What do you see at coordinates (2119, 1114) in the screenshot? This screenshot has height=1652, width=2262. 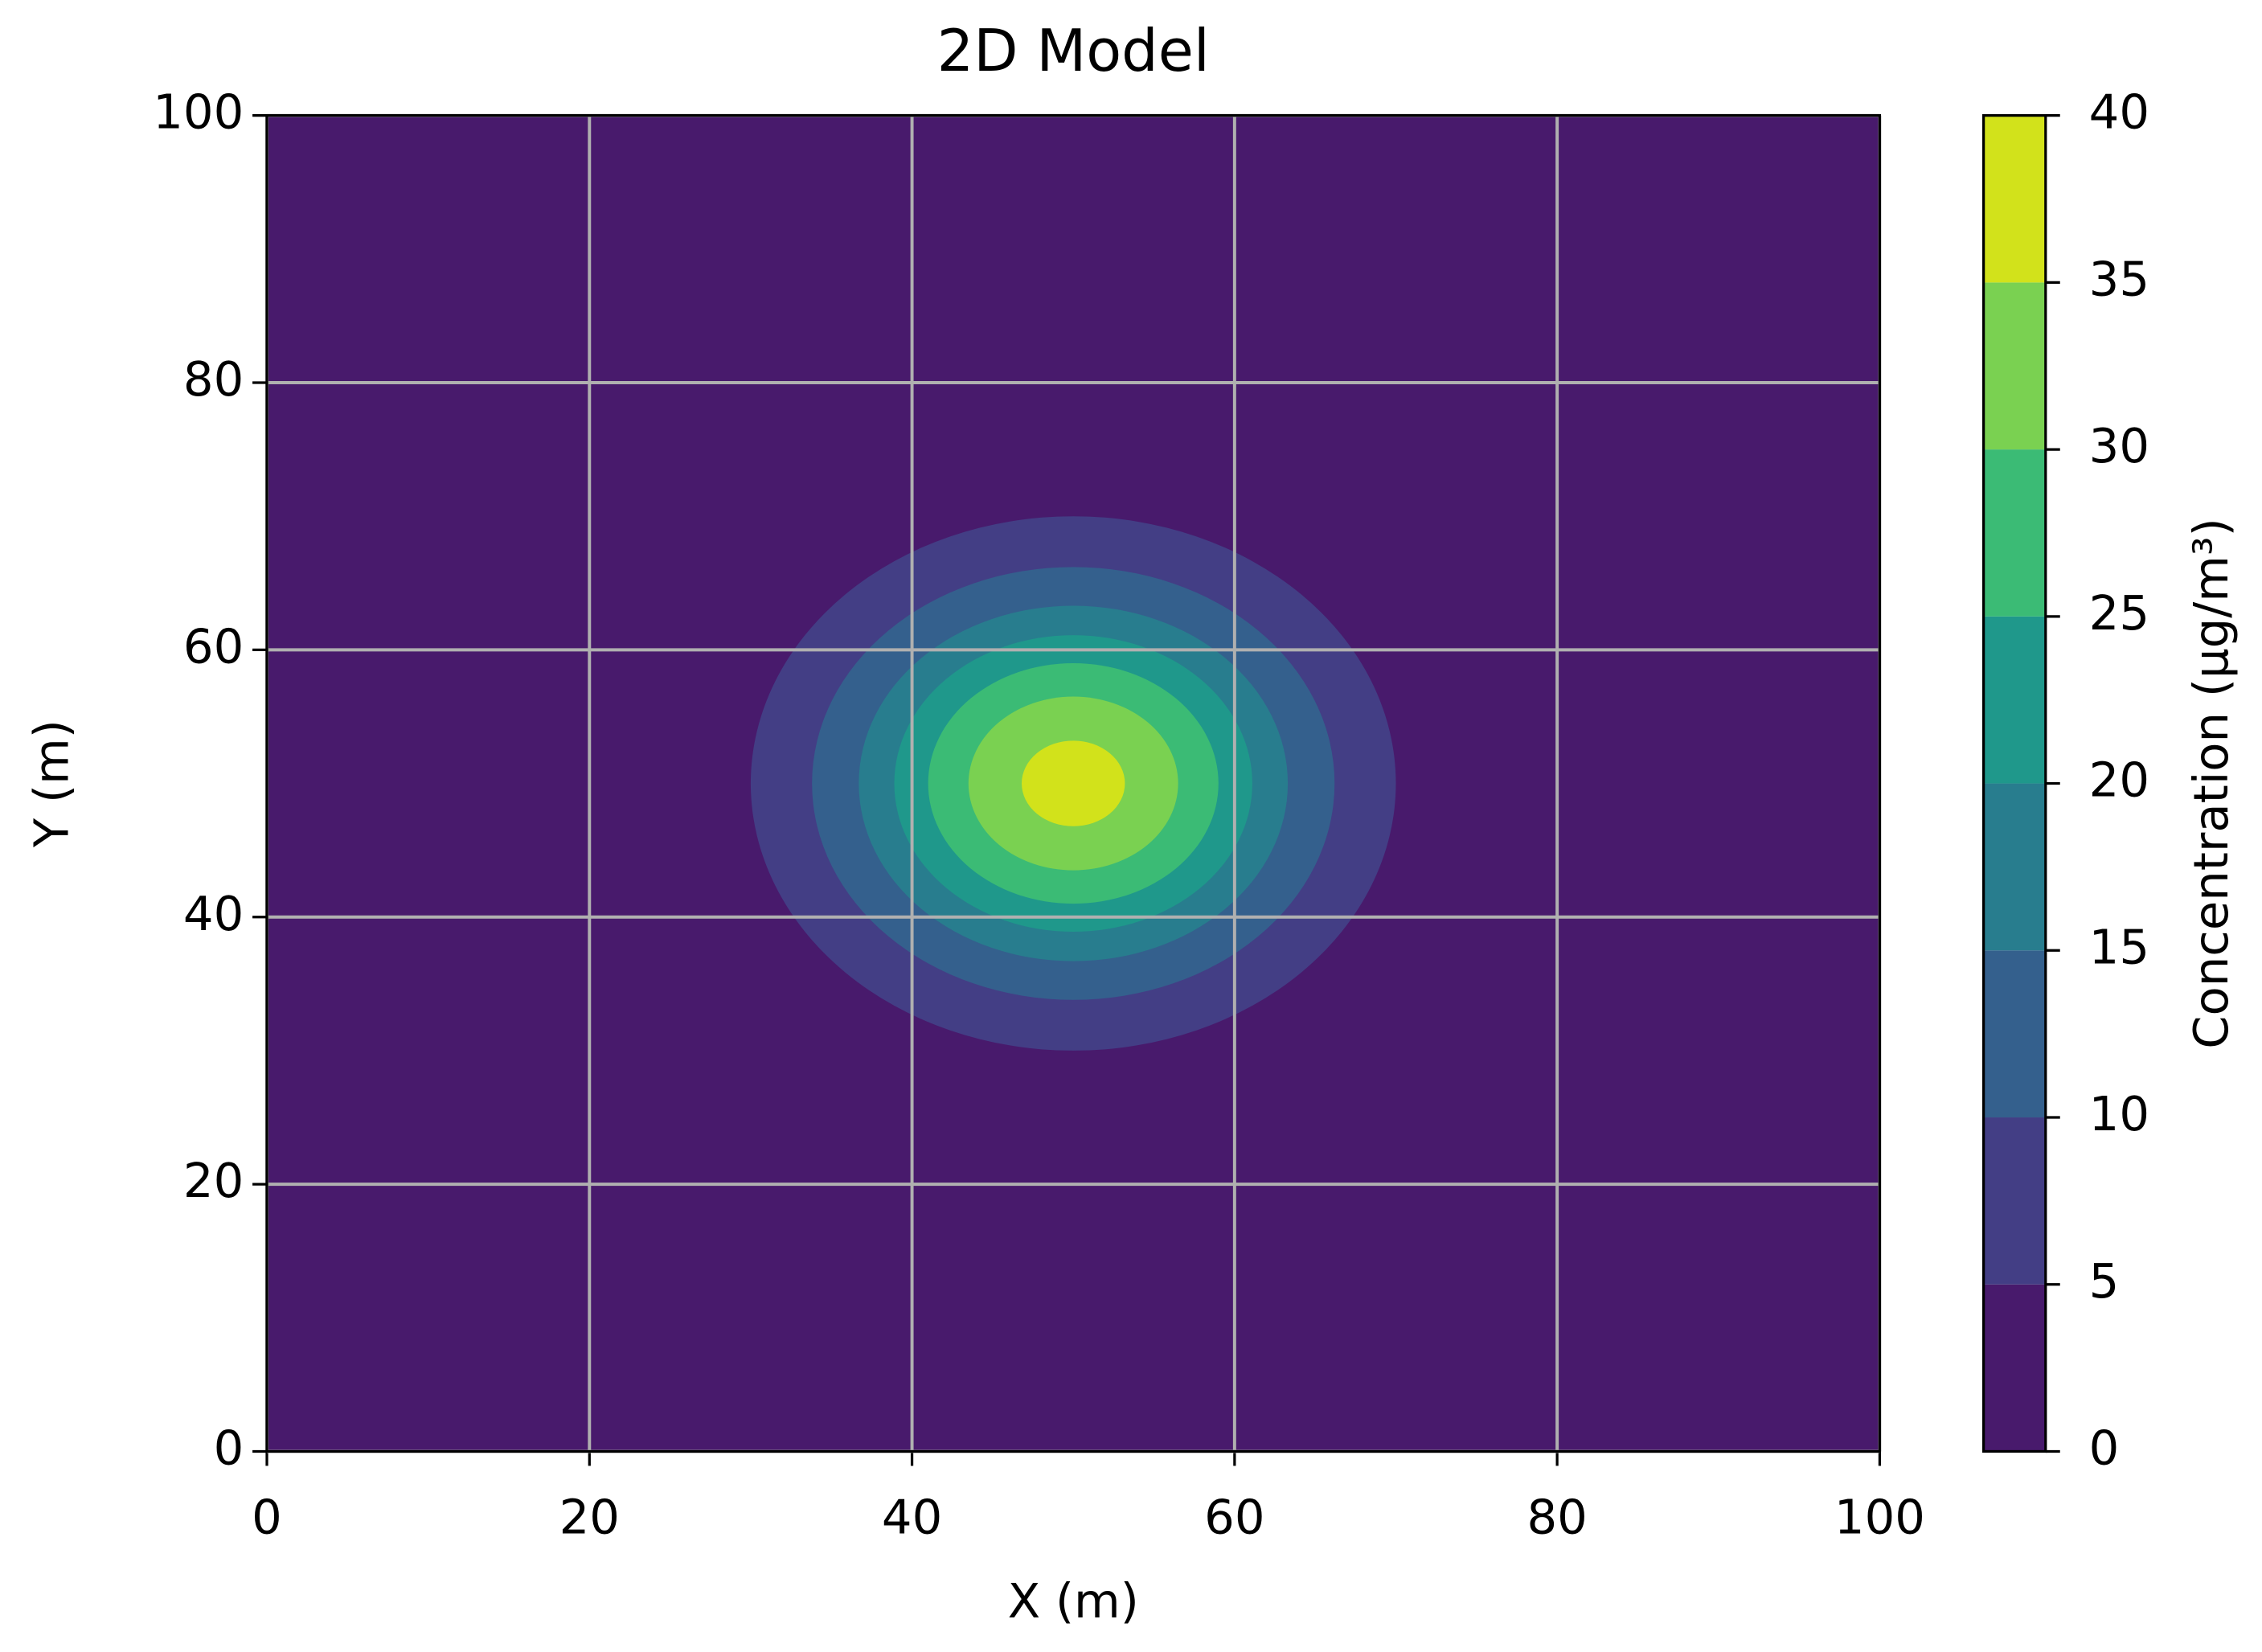 I see `colorbar-tick-label: 10` at bounding box center [2119, 1114].